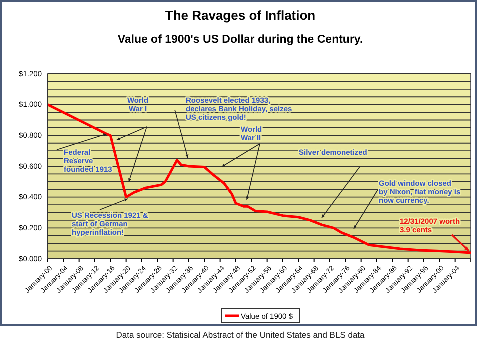 The width and height of the screenshot is (481, 346). I want to click on source-note: Data source: Statisical Abstract of the United States and BLS data, so click(241, 335).